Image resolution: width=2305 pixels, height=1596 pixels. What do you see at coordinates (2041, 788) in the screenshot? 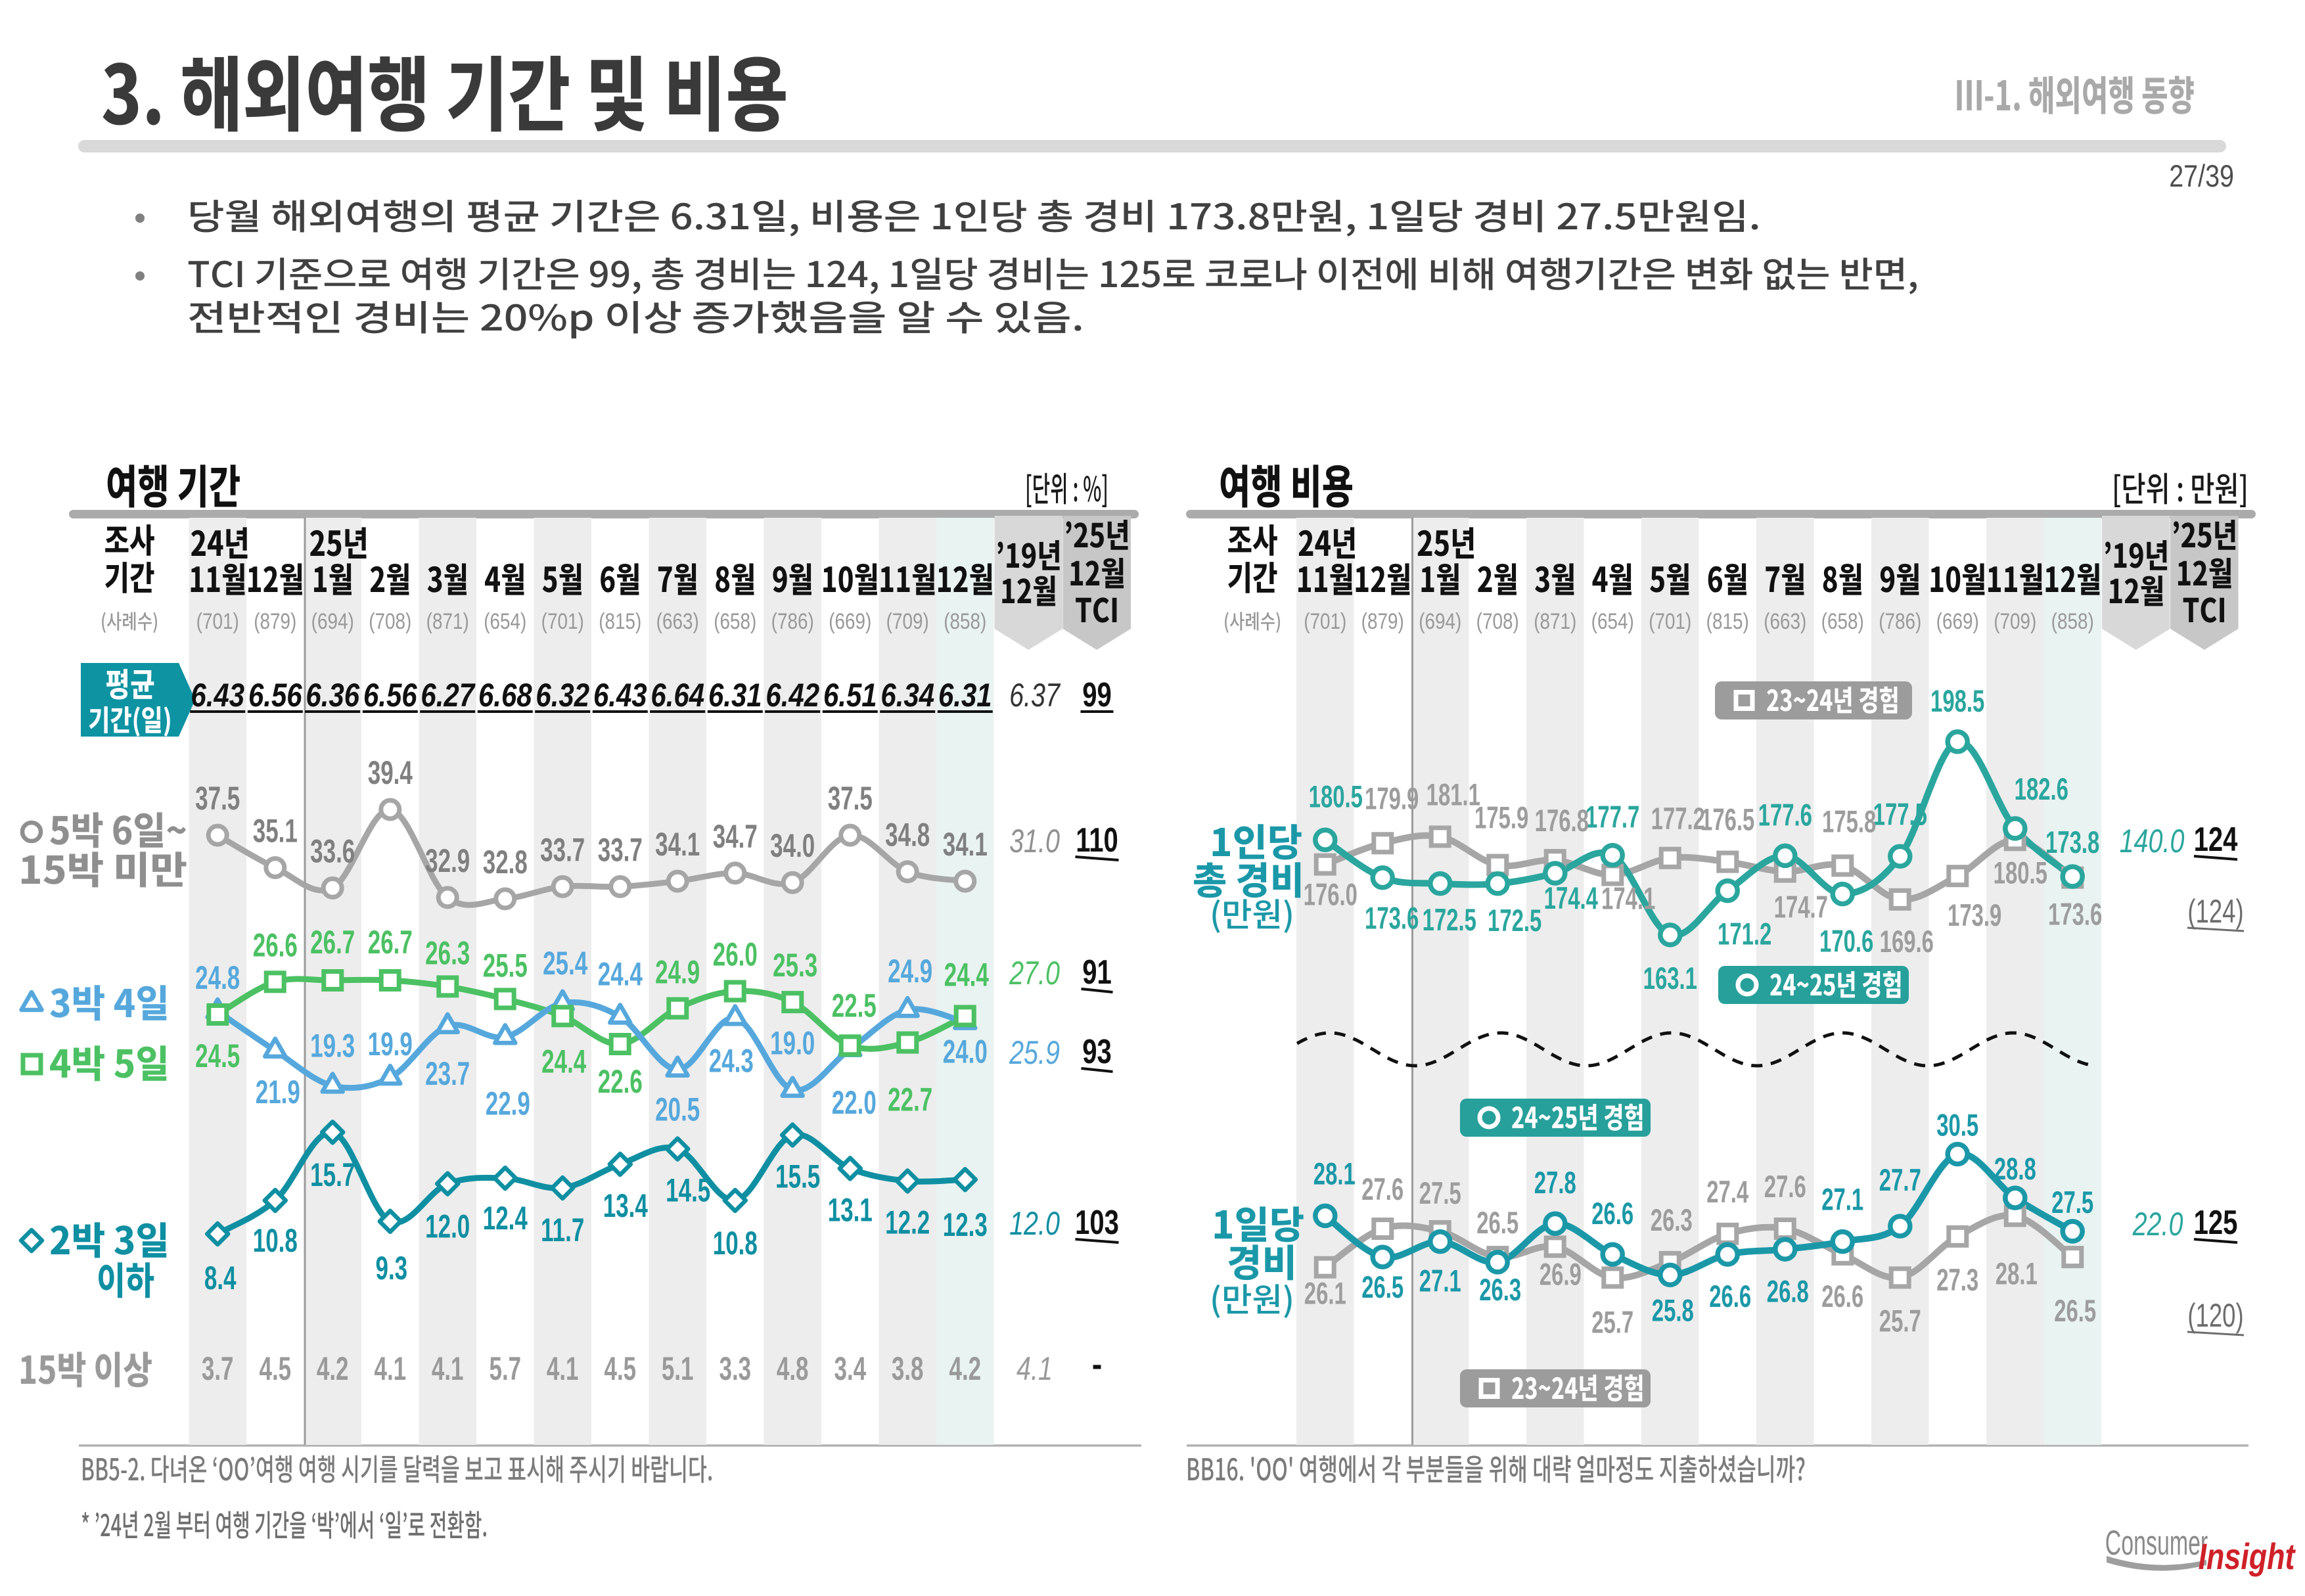
I see `svg-text: 182.6` at bounding box center [2041, 788].